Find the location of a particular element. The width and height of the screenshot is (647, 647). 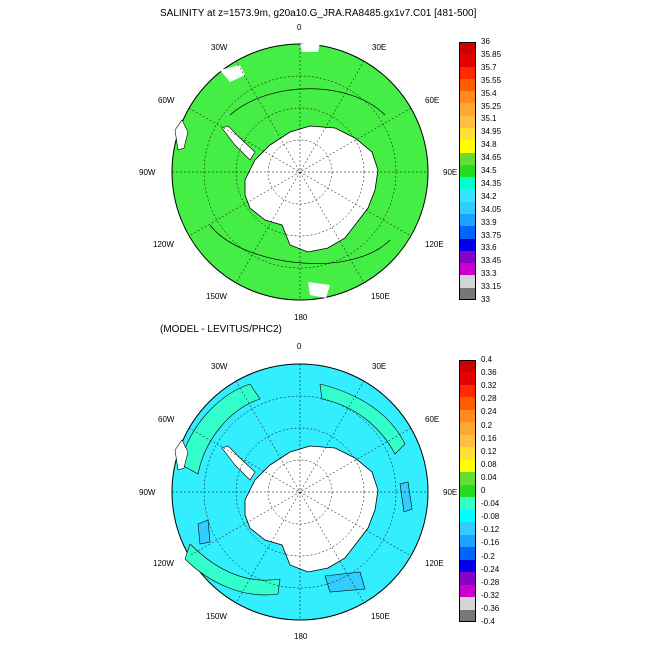

bottom-colorbar-label: 0.08 is located at coordinates (489, 464).